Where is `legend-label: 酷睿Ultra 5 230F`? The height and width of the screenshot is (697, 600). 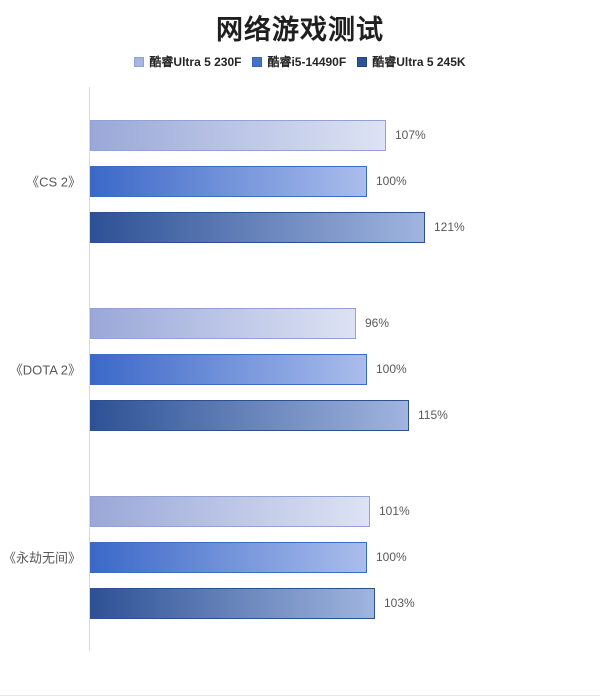
legend-label: 酷睿Ultra 5 230F is located at coordinates (195, 62).